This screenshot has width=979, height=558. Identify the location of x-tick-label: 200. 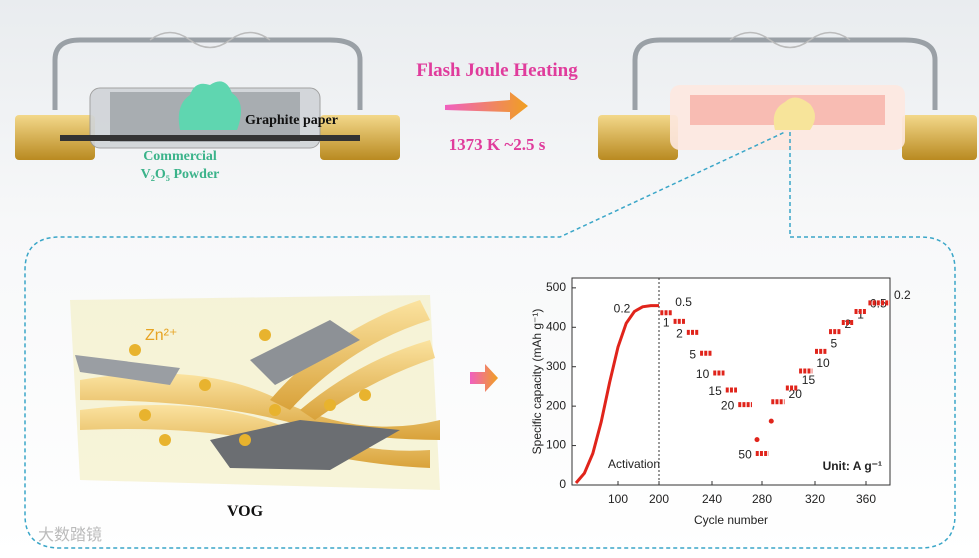
(659, 499).